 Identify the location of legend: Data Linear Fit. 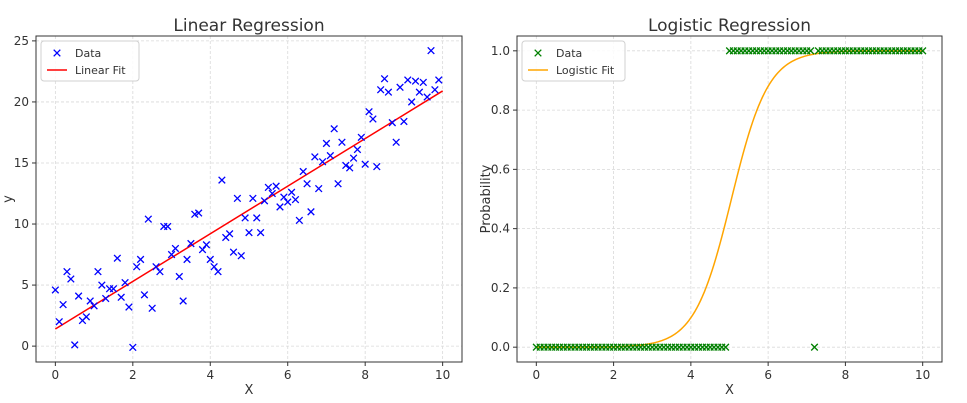
(90, 61).